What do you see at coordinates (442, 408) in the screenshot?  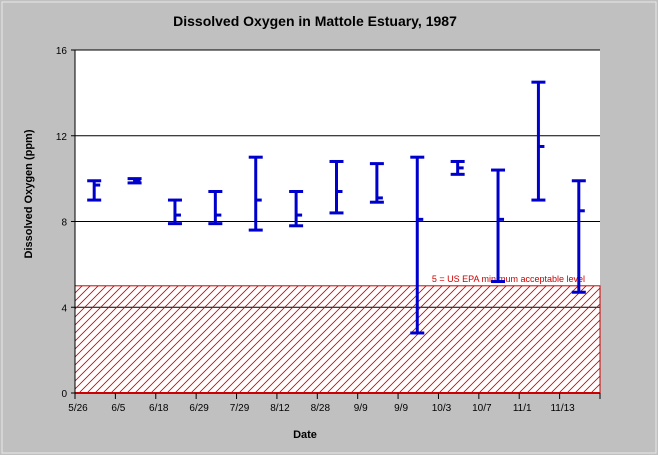 I see `x-tick-label: 10/3` at bounding box center [442, 408].